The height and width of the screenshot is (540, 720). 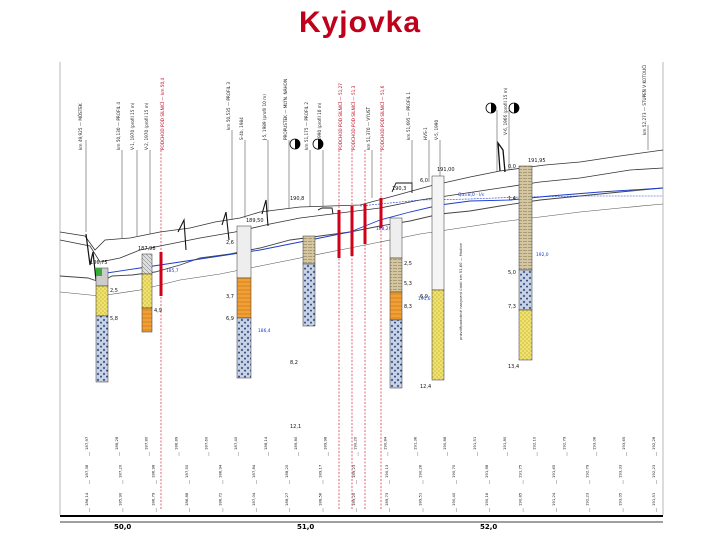 I want to click on bottom-value-1-2: 188,28, so click(x=116, y=443).